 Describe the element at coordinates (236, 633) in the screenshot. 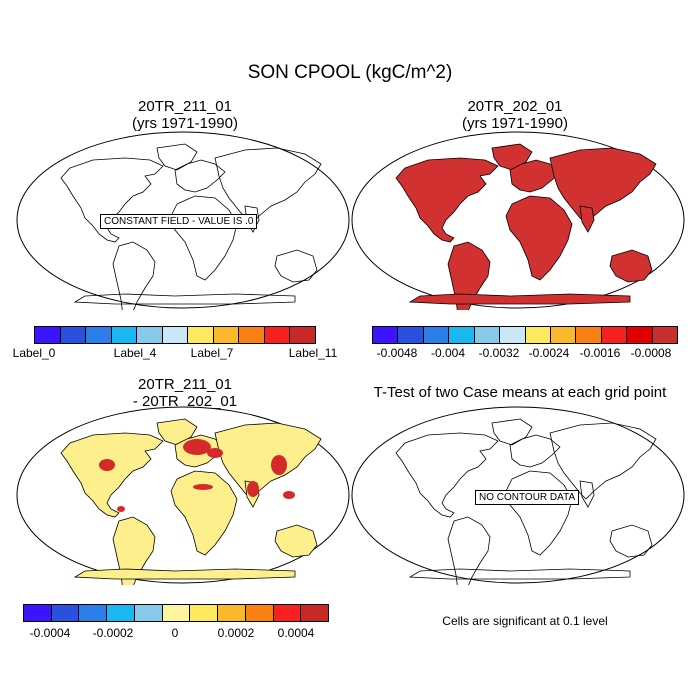

I see `colorbar3-label-3: 0.0002` at that location.